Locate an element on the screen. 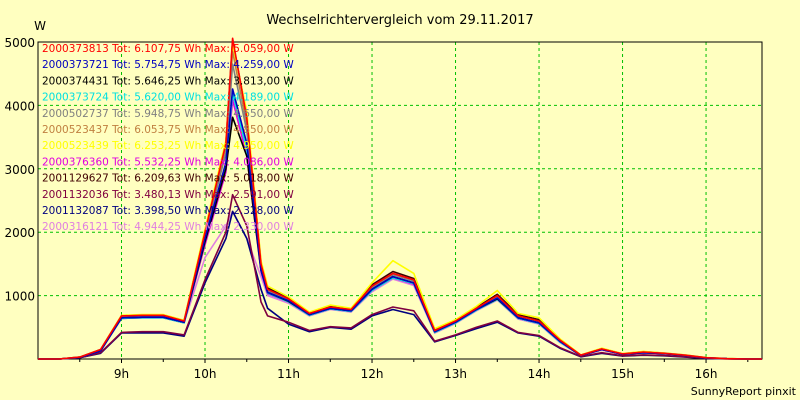 Image resolution: width=800 pixels, height=400 pixels. x-tick-label: 16h is located at coordinates (706, 374).